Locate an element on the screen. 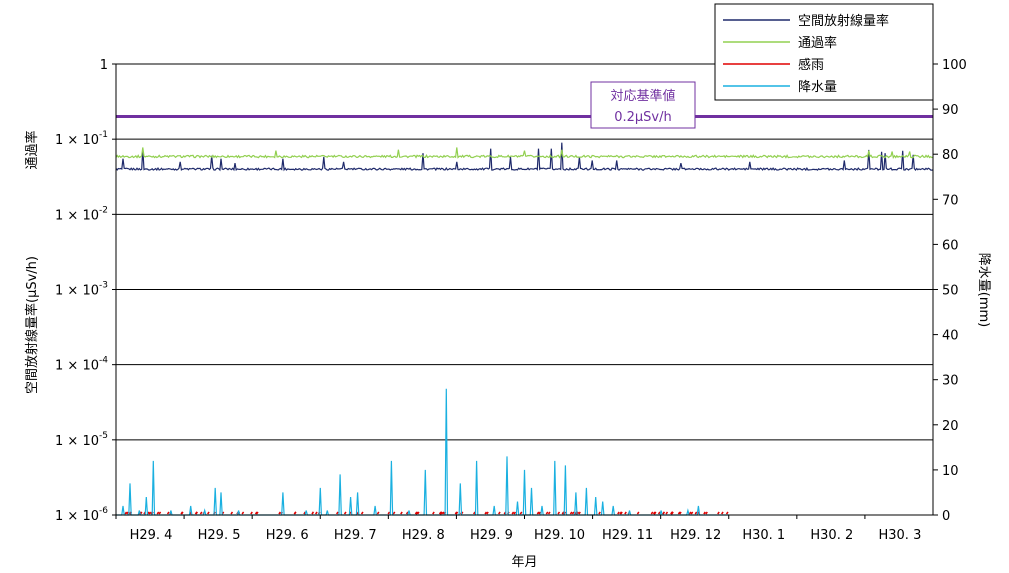 The width and height of the screenshot is (1009, 573). right-tick-label-3: 30 is located at coordinates (950, 381).